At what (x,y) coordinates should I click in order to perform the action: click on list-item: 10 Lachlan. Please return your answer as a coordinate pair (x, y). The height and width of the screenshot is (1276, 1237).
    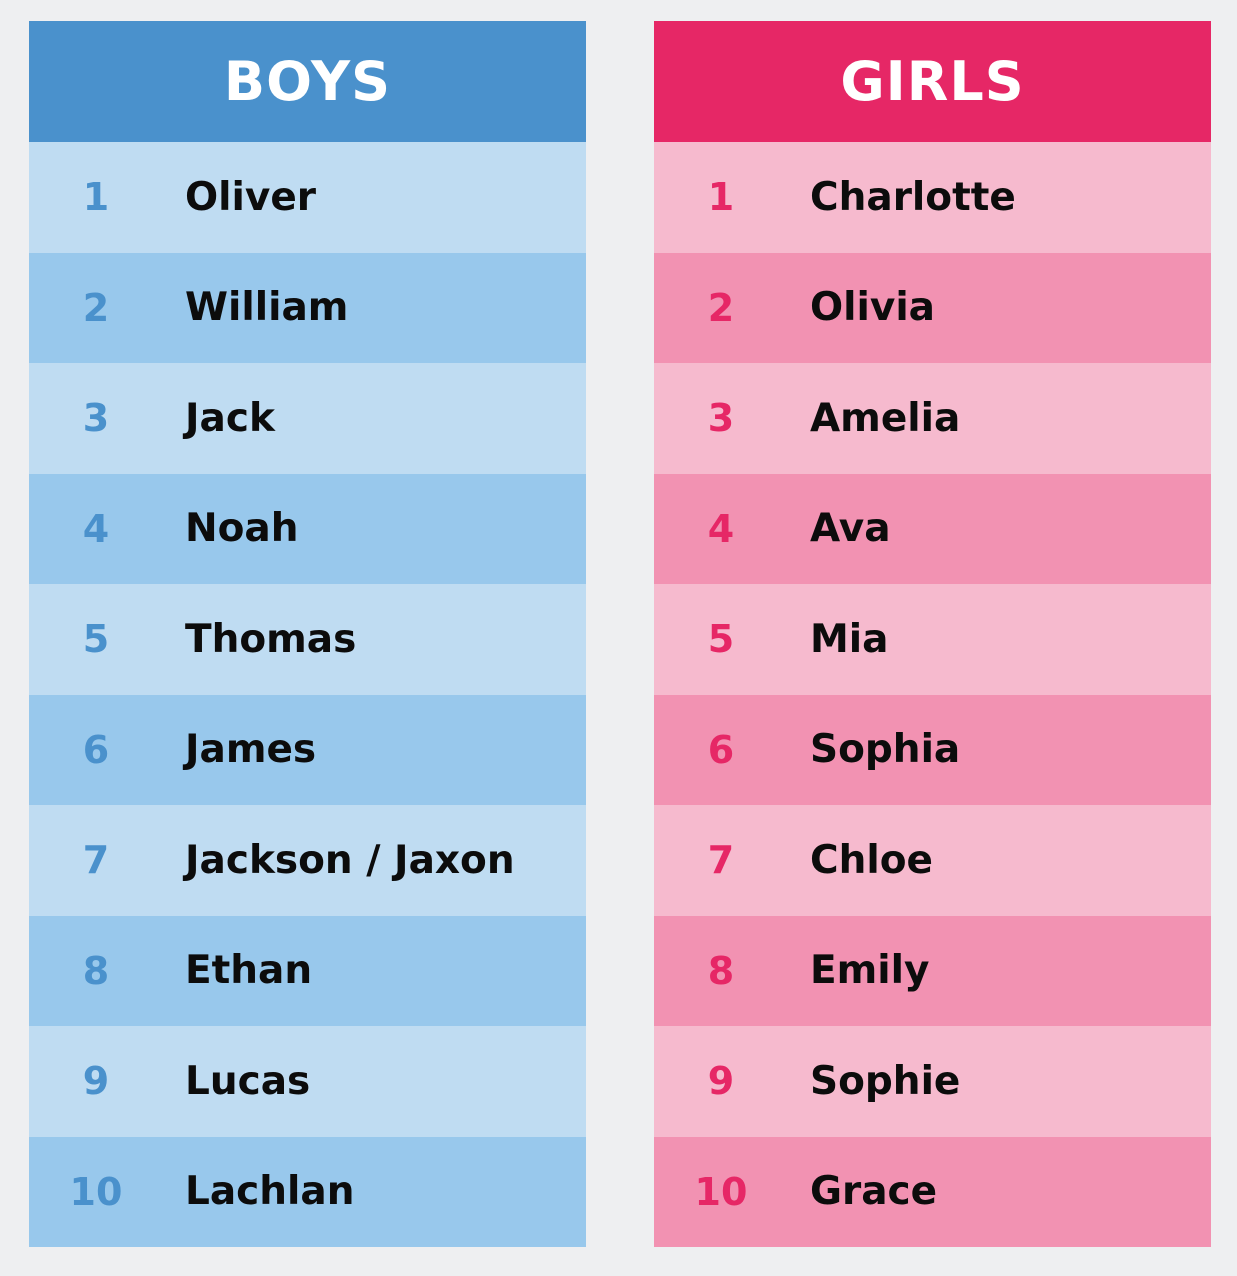
    Looking at the image, I should click on (307, 1191).